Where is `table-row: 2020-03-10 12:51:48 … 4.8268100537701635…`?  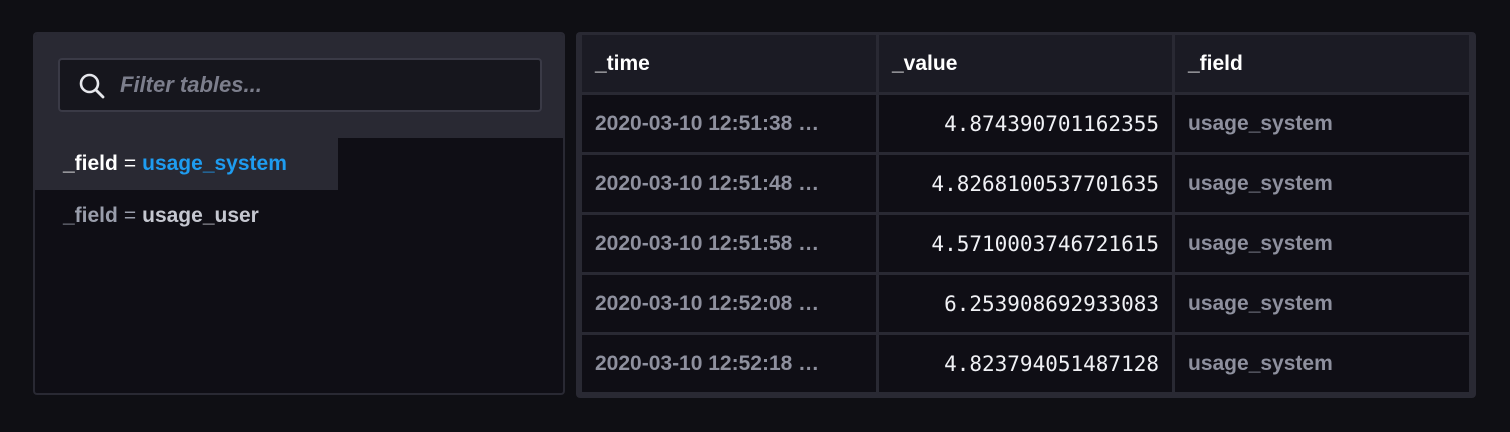
table-row: 2020-03-10 12:51:48 … 4.8268100537701635… is located at coordinates (1025, 183).